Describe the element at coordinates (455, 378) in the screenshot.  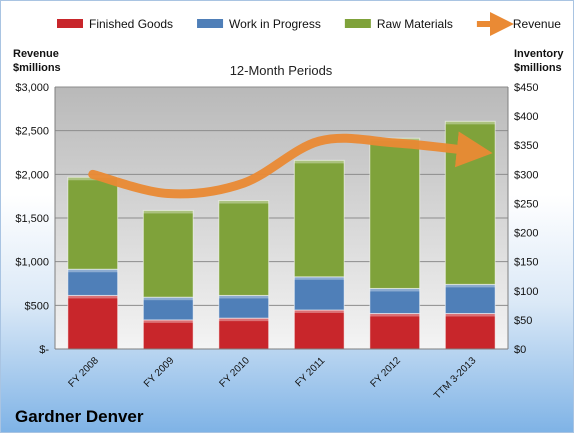
I see `x-tick-label: TTM 3-2013` at that location.